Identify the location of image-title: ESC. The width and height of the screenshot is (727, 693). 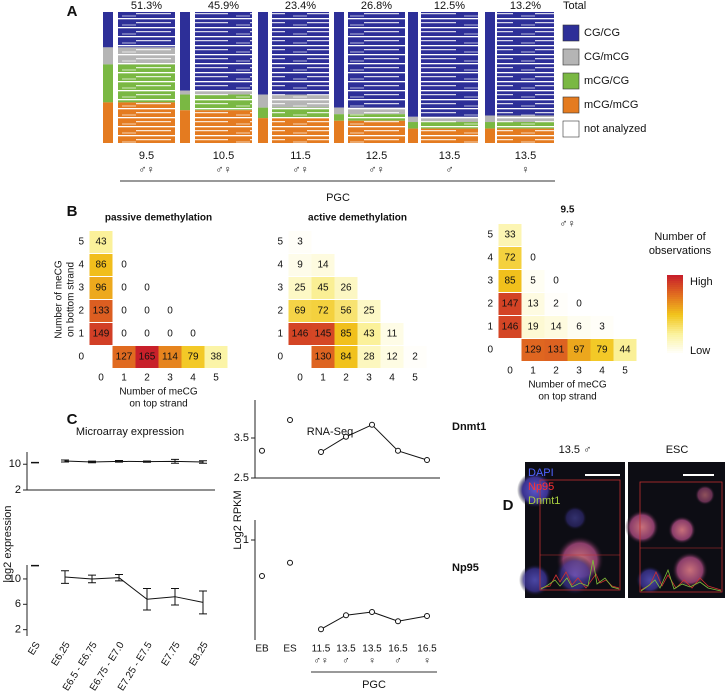
(677, 450).